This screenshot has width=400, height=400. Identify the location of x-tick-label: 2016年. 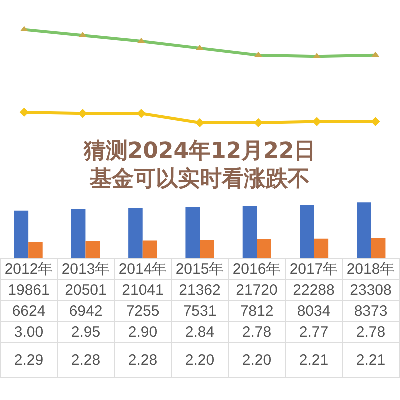
(257, 269).